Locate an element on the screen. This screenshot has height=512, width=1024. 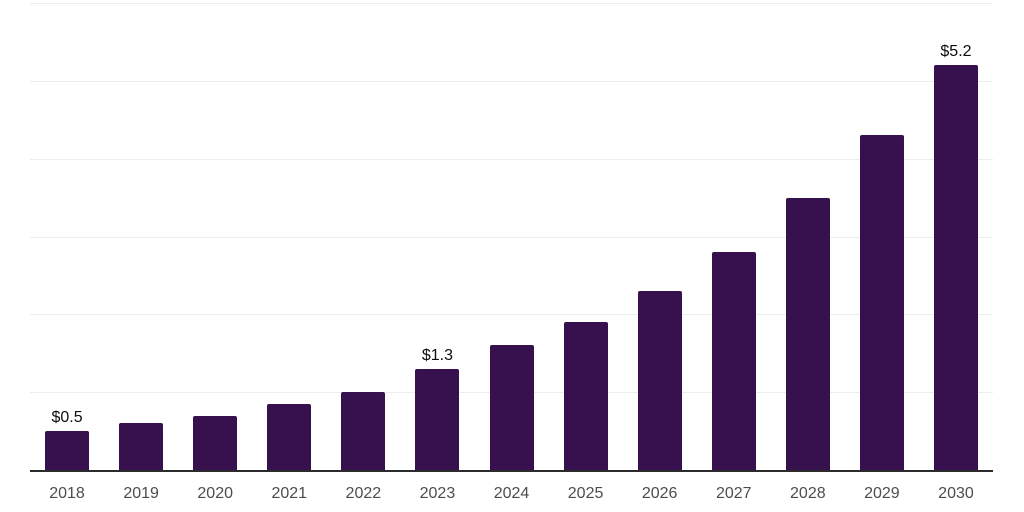
bar-band-2019 is located at coordinates (141, 236).